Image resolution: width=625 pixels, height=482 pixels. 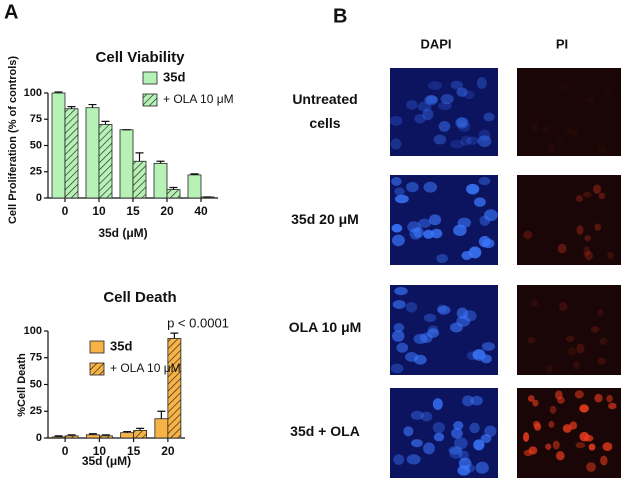 I want to click on y-axis-label: Cell Proliferation (% of controls), so click(x=13, y=140).